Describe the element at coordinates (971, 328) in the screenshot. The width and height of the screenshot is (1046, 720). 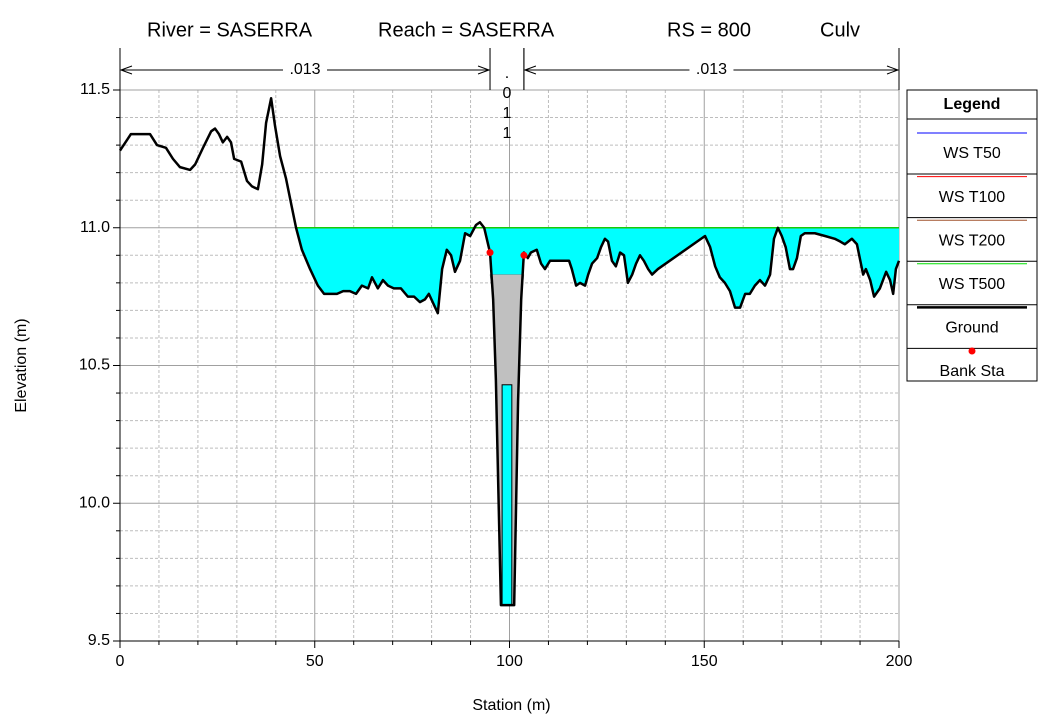
I see `legend-label: Ground` at that location.